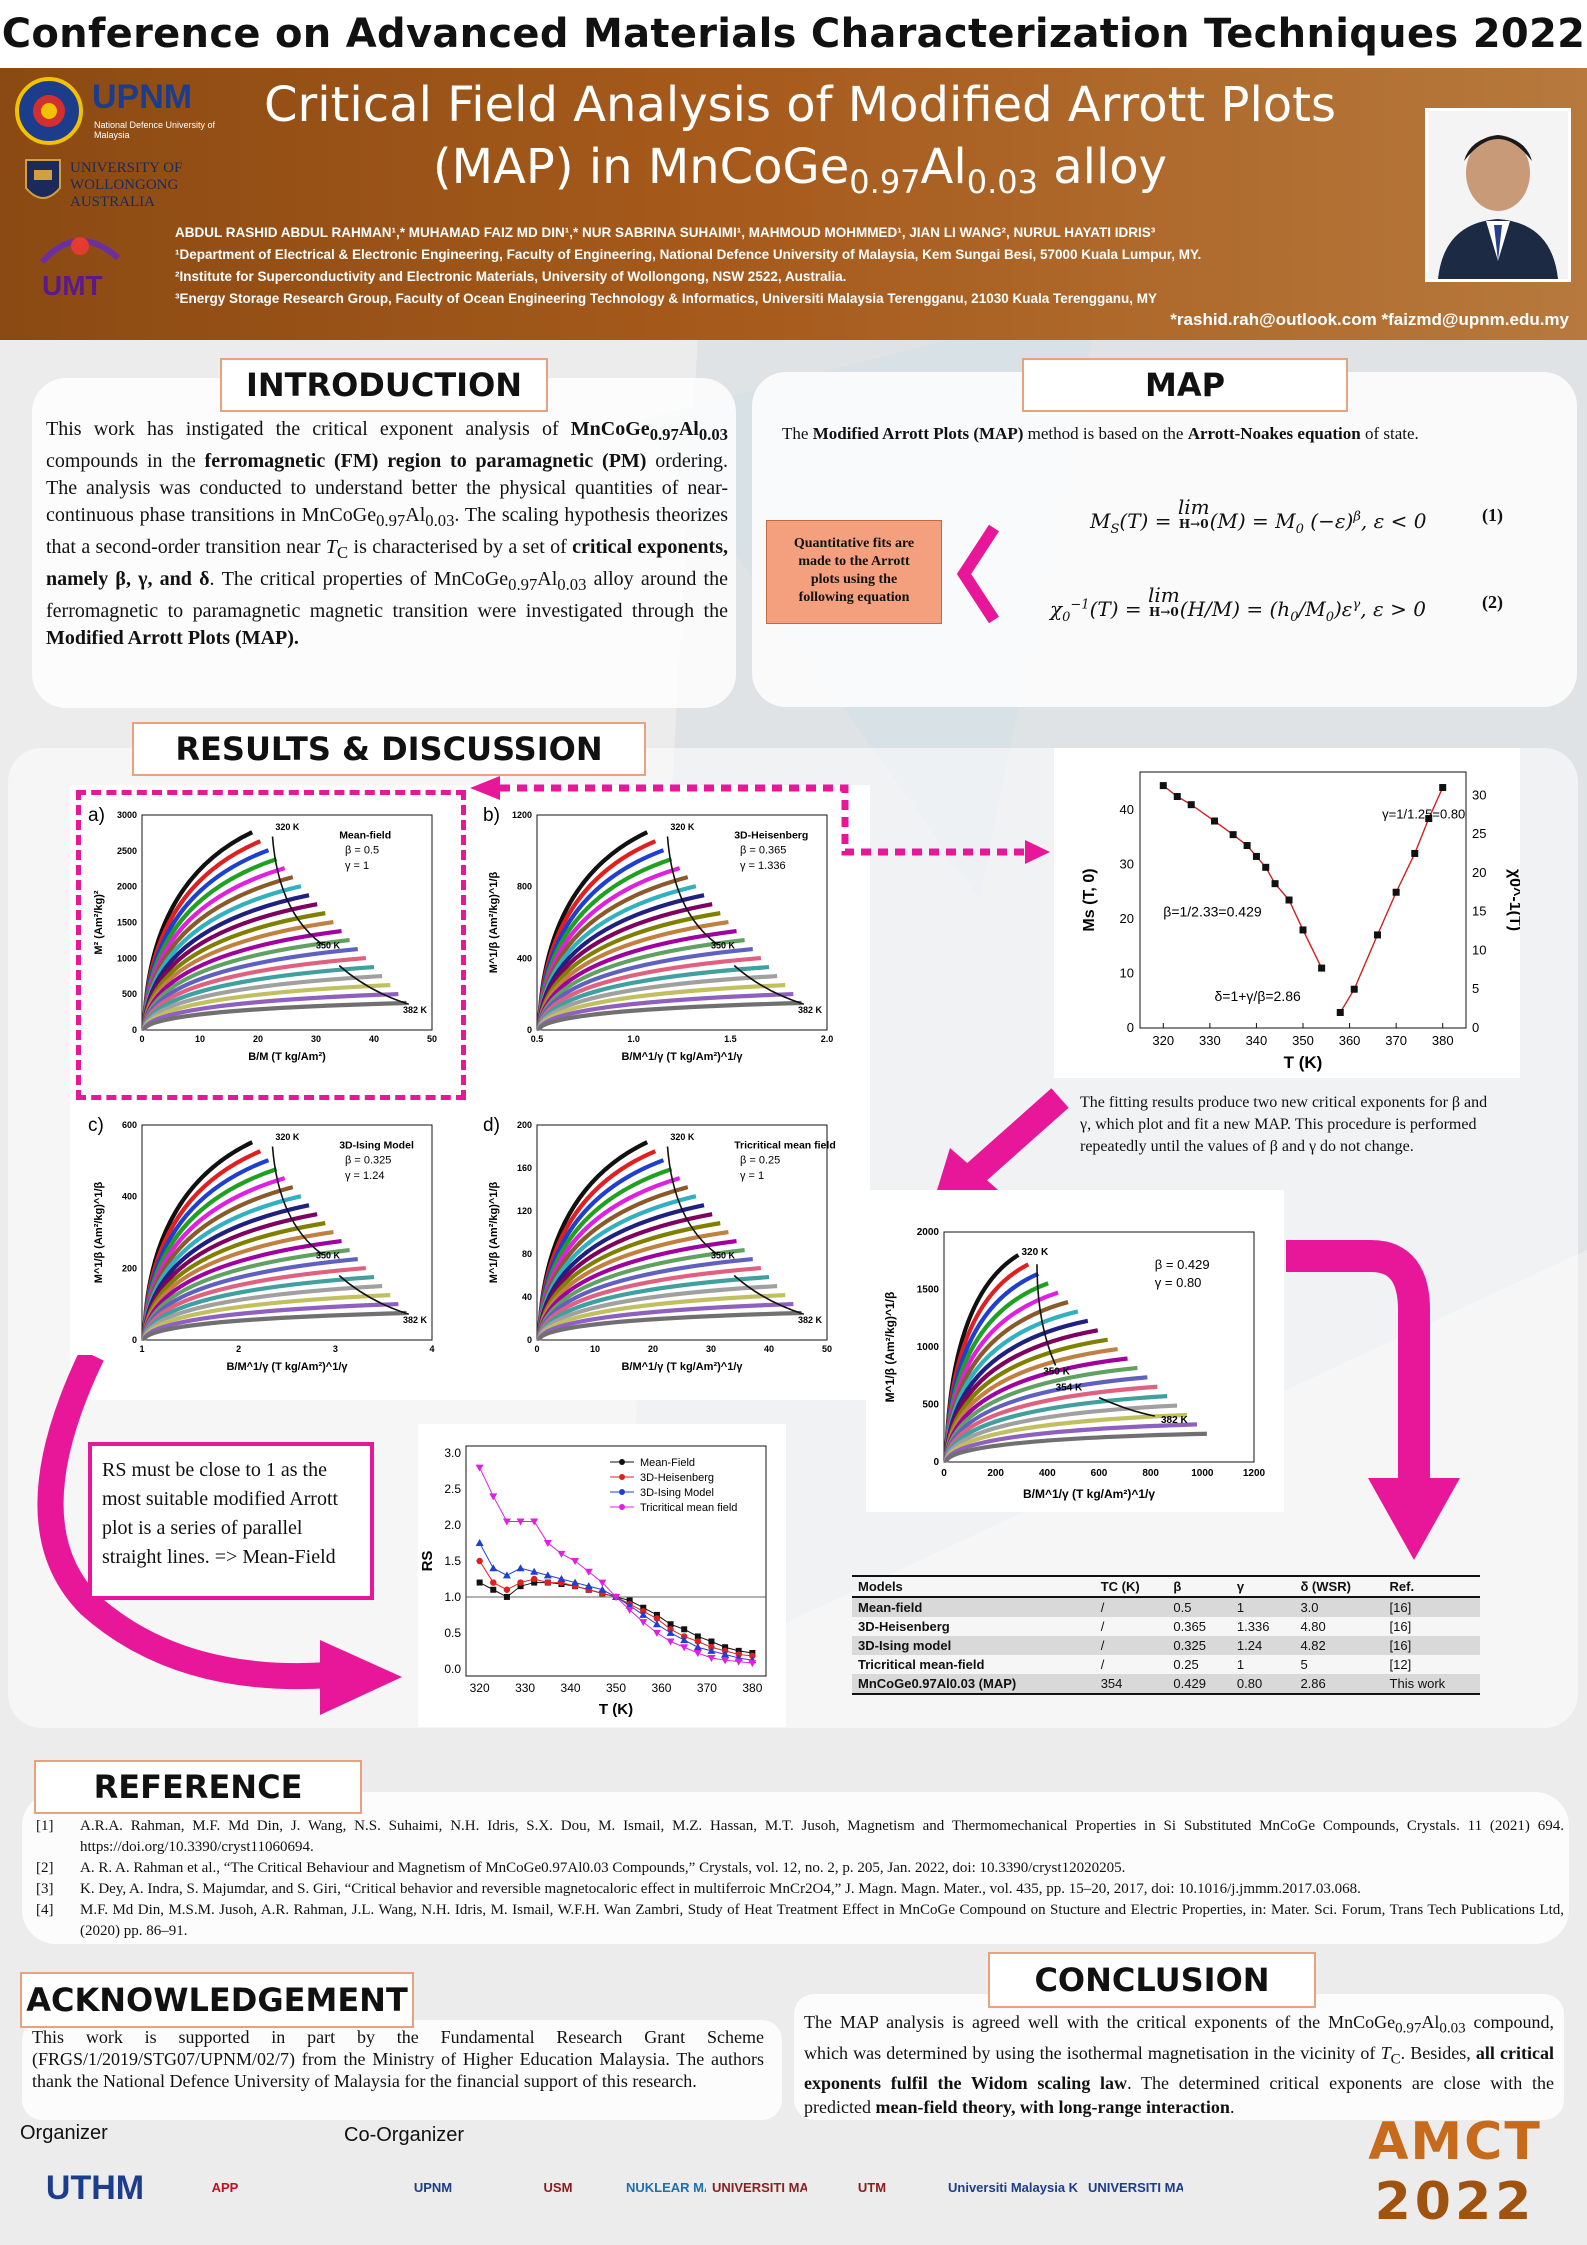 Image resolution: width=1587 pixels, height=2245 pixels. Describe the element at coordinates (1339, 1684) in the screenshot. I see `table-cell: 2.86` at that location.